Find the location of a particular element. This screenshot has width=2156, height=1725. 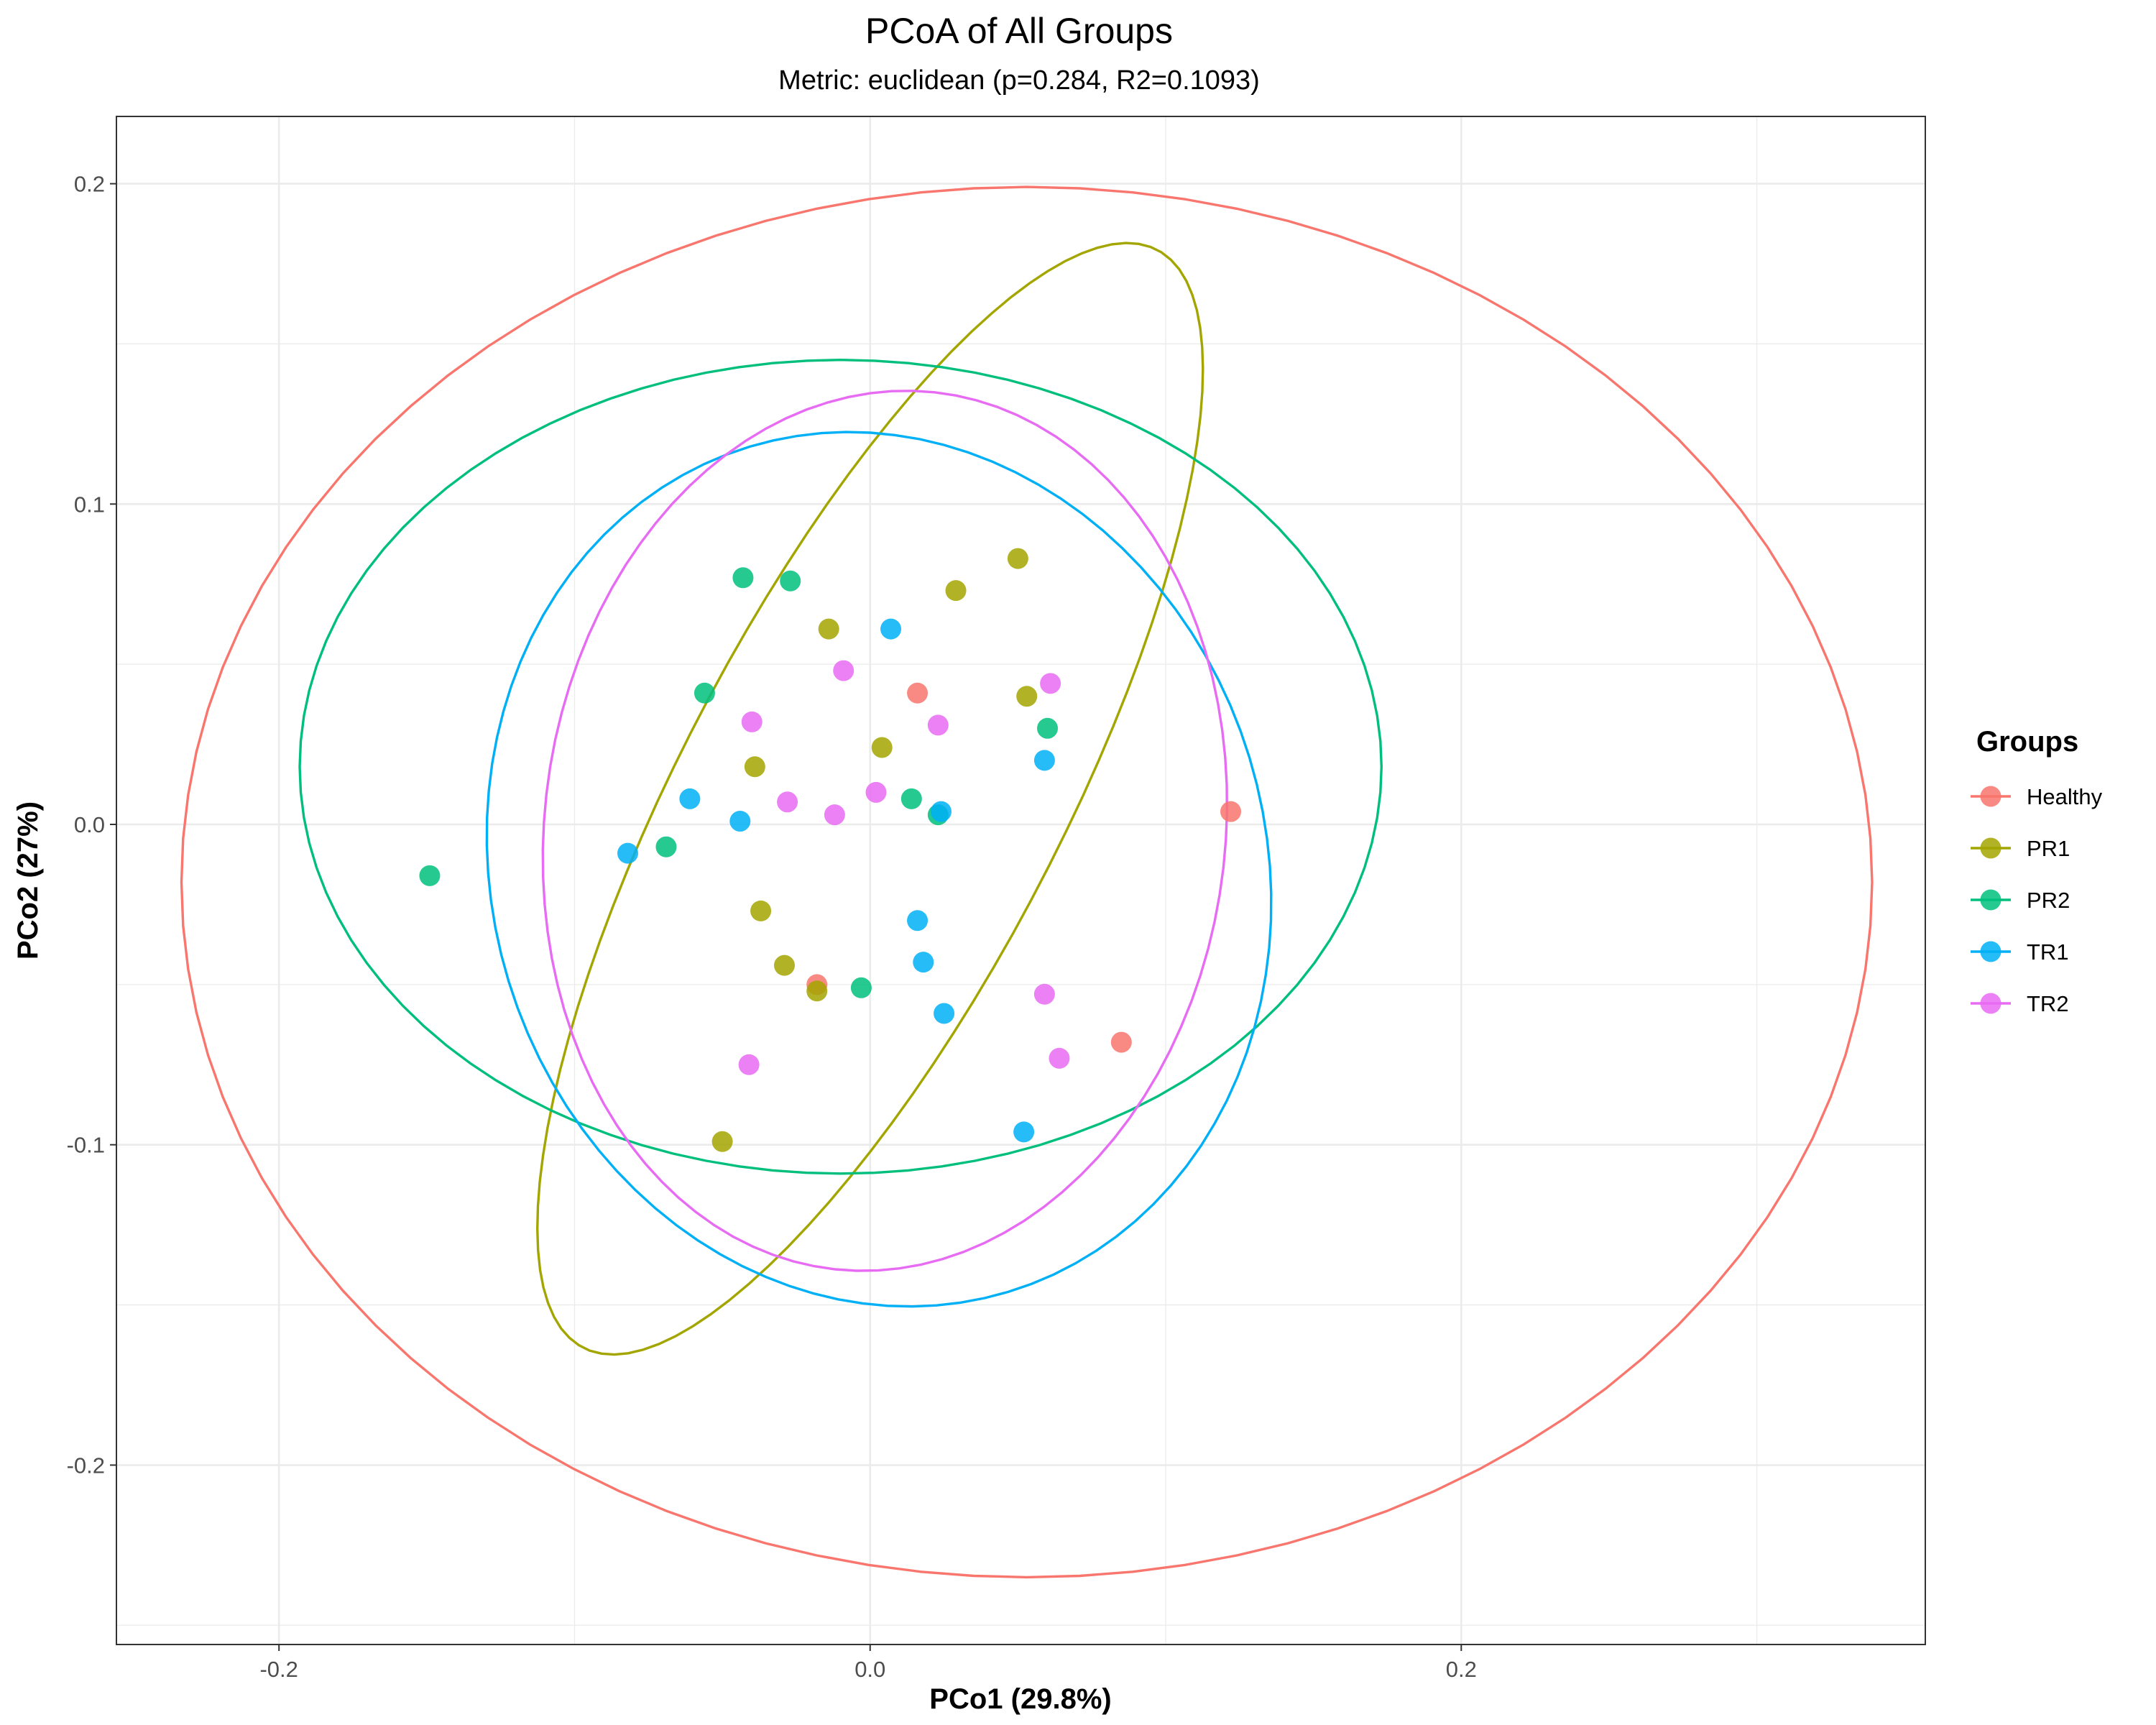

y-tick-label: 0.0 is located at coordinates (90, 824).